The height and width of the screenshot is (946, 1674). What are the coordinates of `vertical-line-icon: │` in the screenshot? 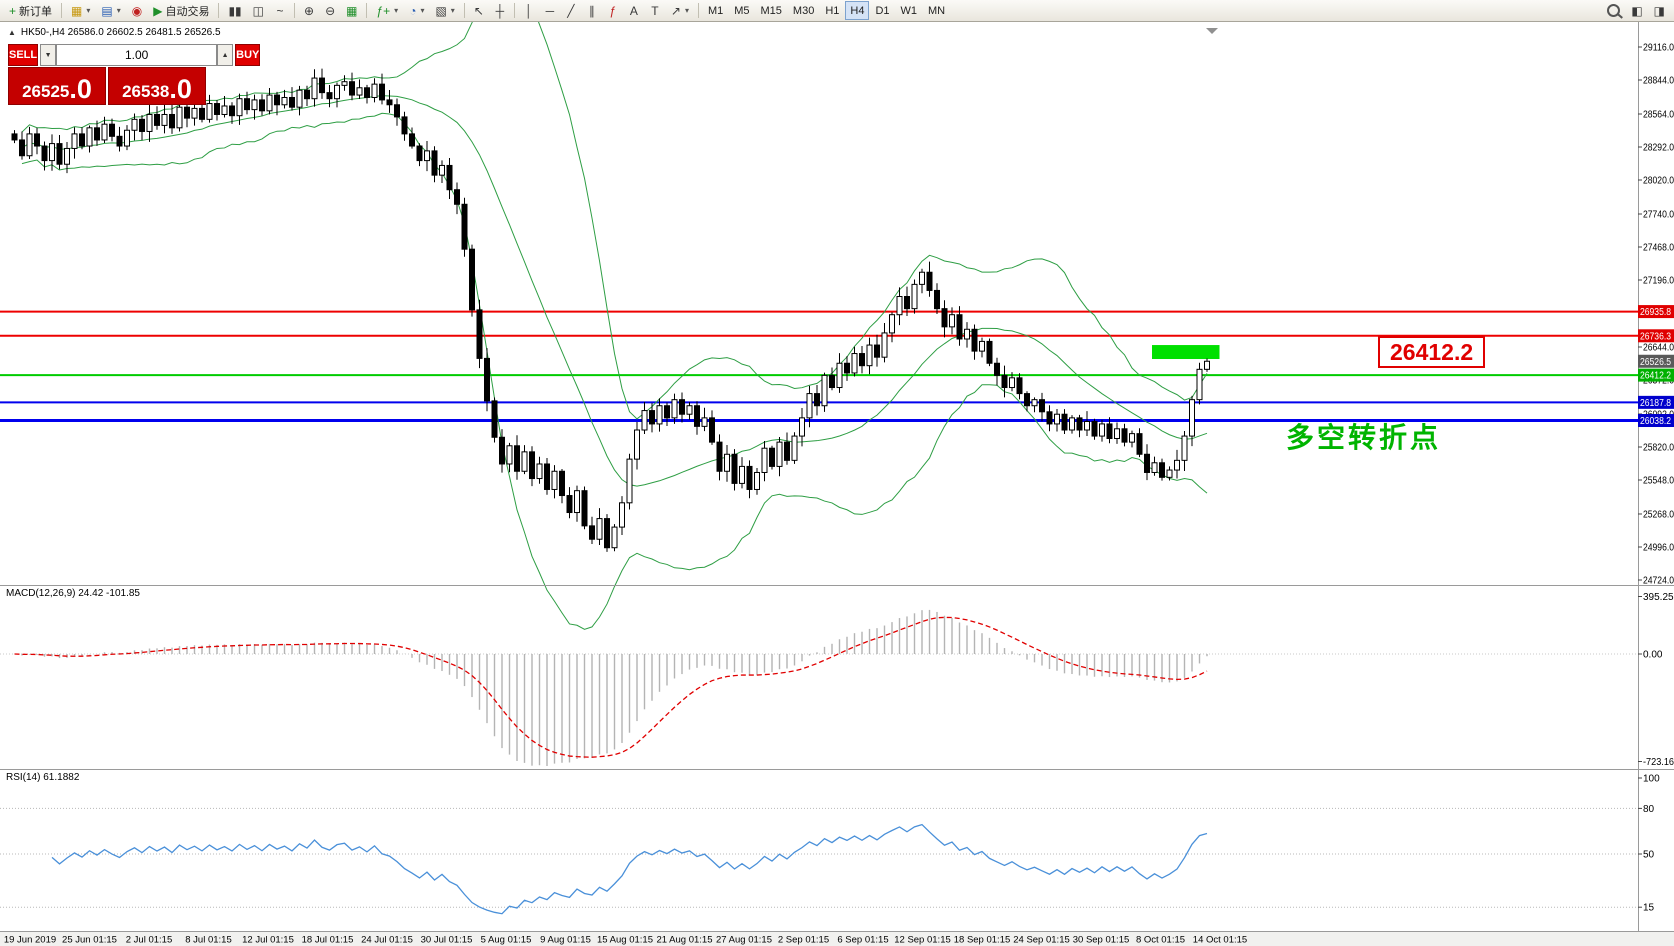 It's located at (529, 10).